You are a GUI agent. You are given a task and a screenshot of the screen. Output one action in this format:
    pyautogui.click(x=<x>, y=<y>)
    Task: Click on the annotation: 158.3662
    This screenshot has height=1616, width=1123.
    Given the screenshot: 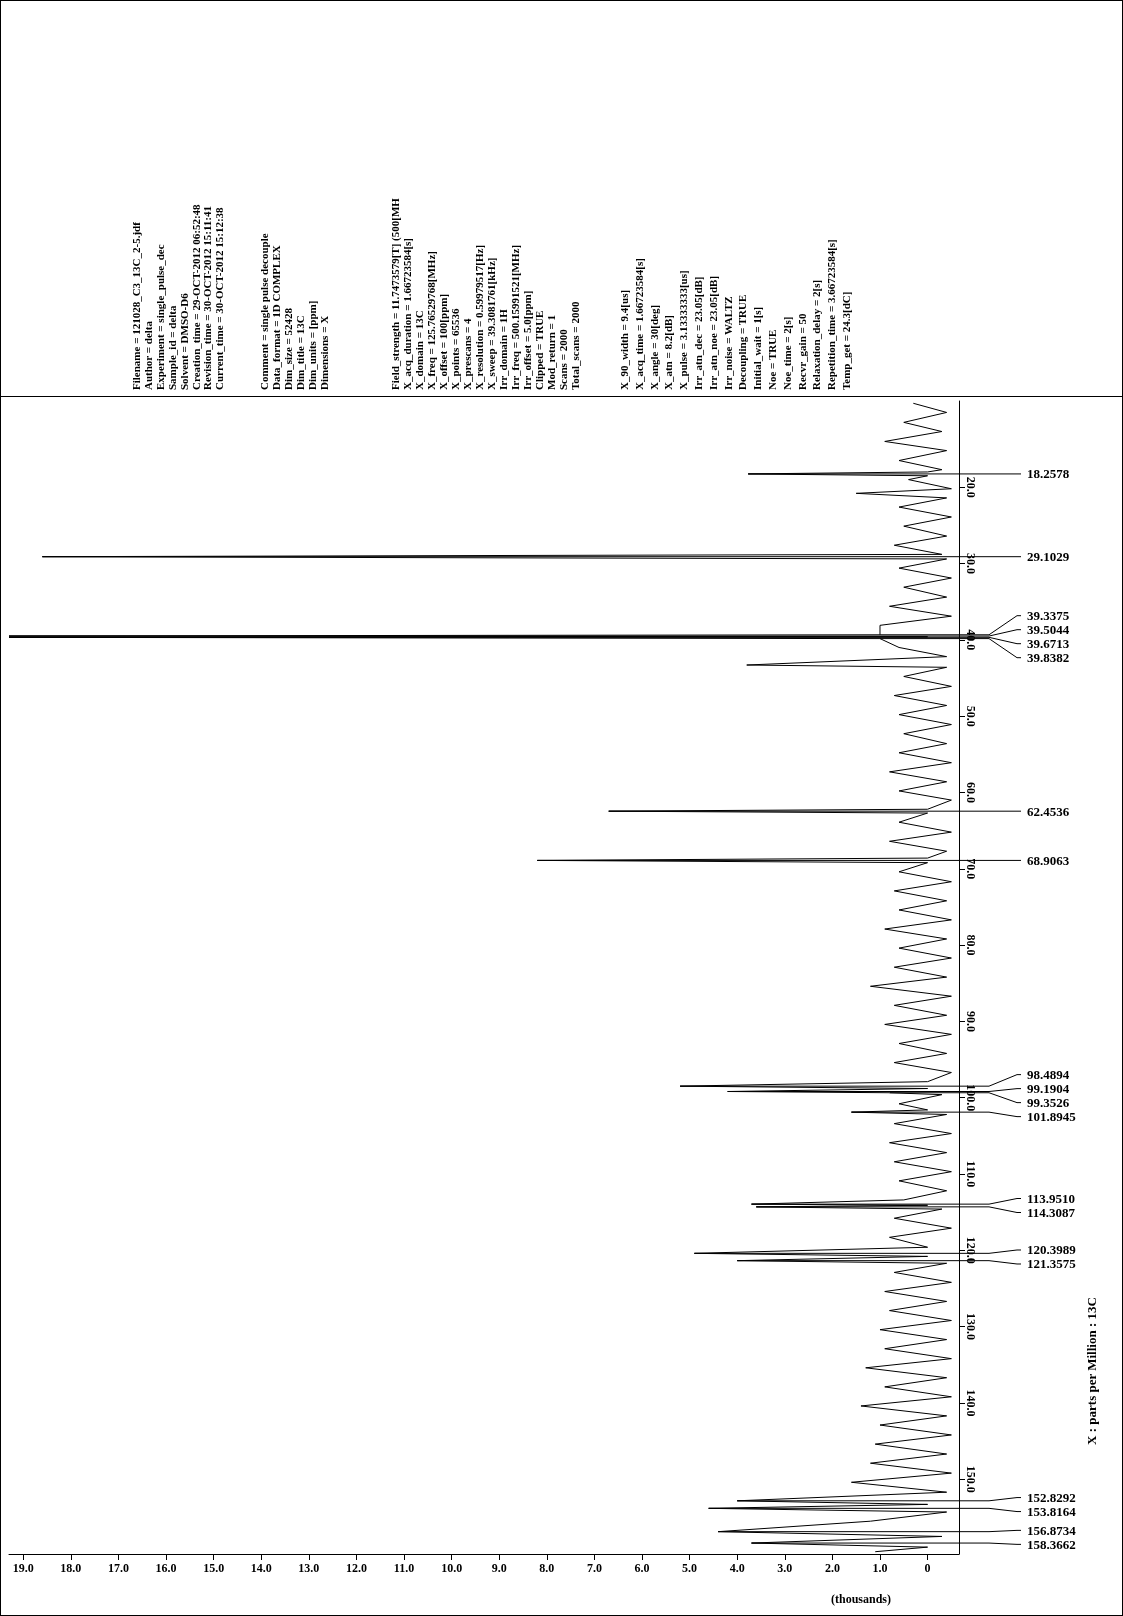 What is the action you would take?
    pyautogui.click(x=1051, y=1544)
    